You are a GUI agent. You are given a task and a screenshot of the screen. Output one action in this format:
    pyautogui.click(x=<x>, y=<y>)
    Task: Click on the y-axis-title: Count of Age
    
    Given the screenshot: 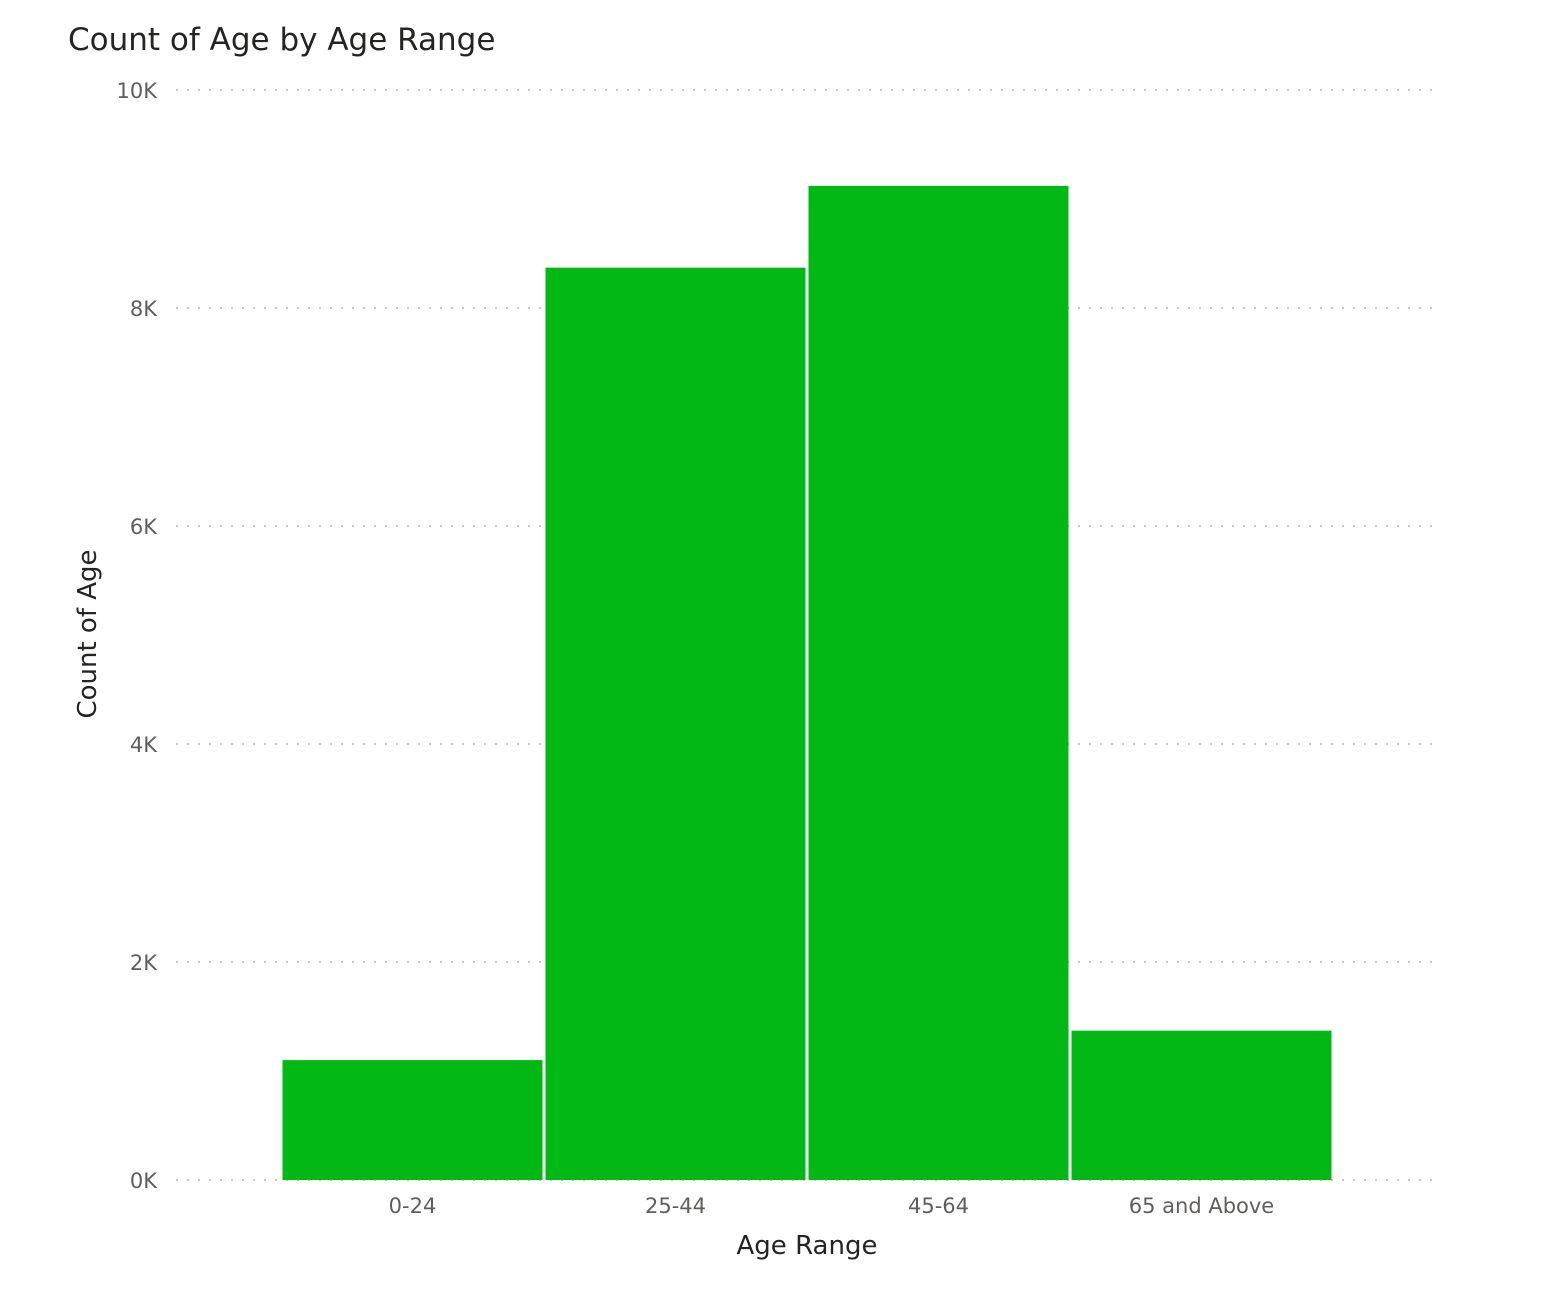 What is the action you would take?
    pyautogui.click(x=88, y=633)
    